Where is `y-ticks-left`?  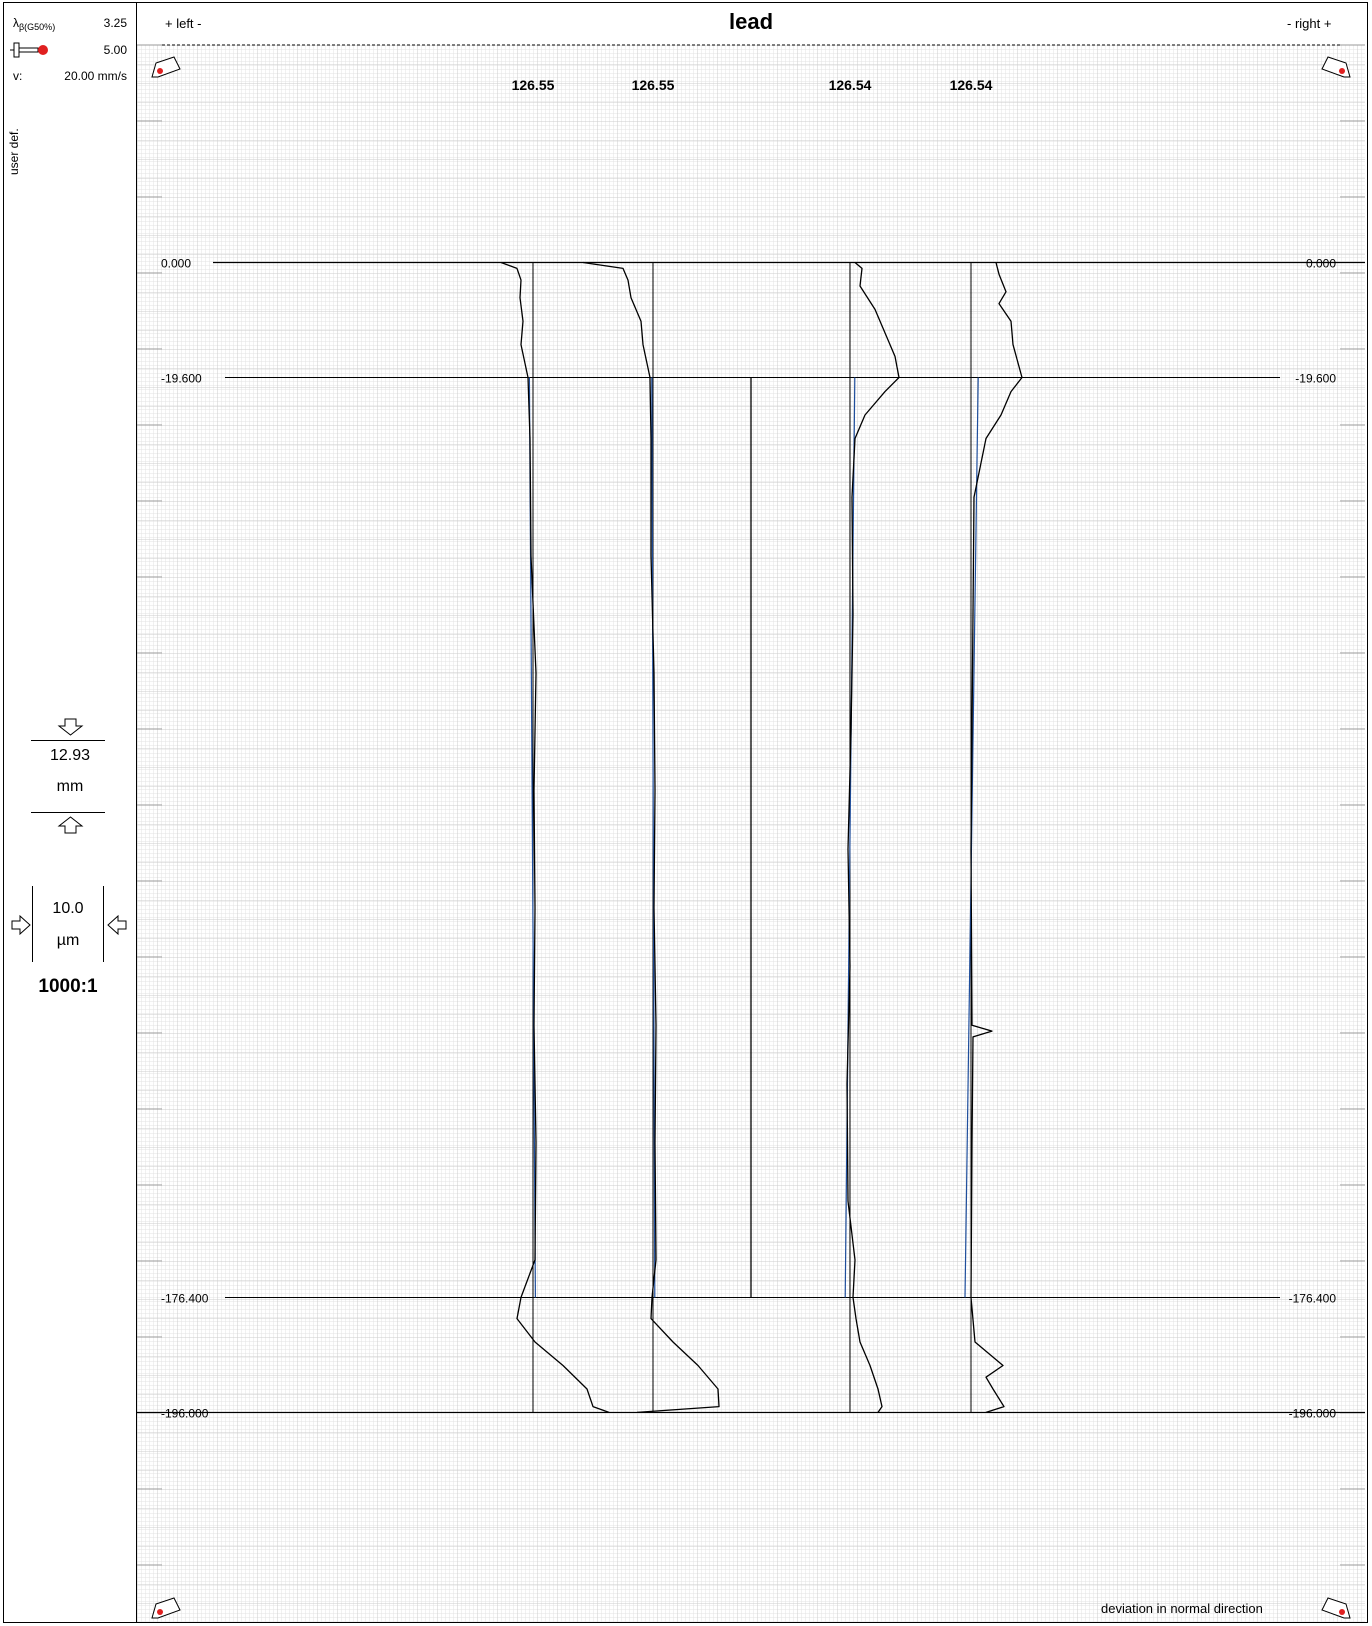 y-ticks-left is located at coordinates (149, 805).